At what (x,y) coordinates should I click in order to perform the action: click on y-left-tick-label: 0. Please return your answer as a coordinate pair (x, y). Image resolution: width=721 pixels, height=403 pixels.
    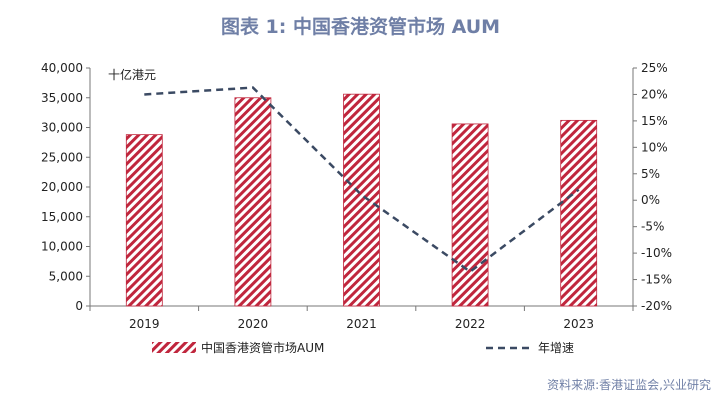
    Looking at the image, I should click on (79, 306).